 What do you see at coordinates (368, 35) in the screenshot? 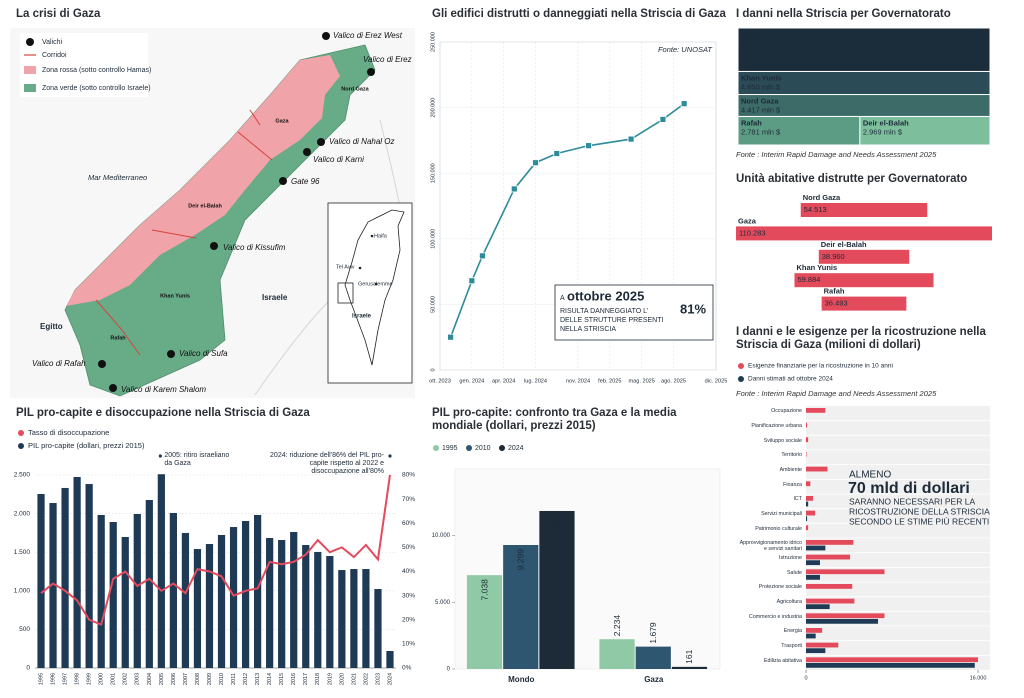
I see `map-label: Valico di Erez West` at bounding box center [368, 35].